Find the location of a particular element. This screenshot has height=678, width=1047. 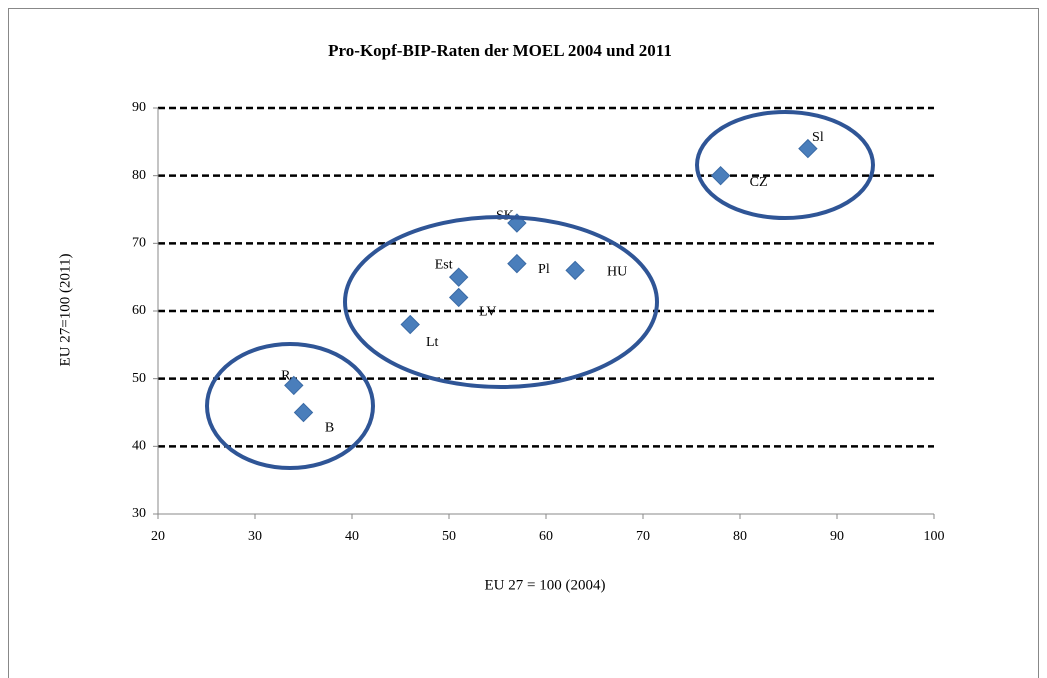

x-axis-label: EU 27 = 100 (2004) is located at coordinates (545, 585).